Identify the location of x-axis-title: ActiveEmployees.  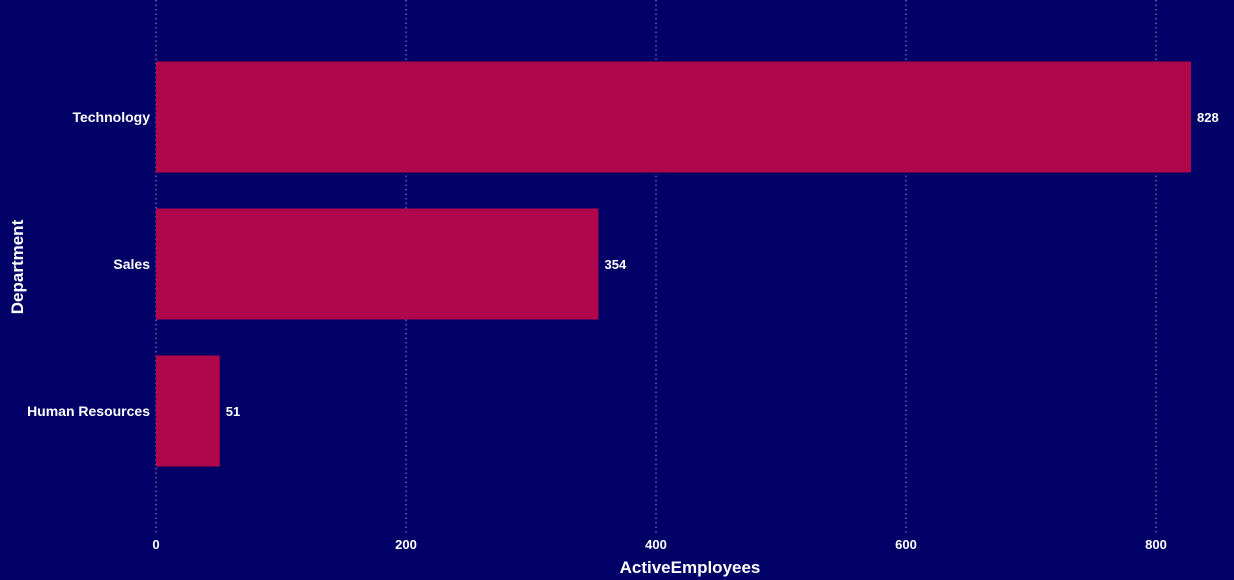
(690, 567).